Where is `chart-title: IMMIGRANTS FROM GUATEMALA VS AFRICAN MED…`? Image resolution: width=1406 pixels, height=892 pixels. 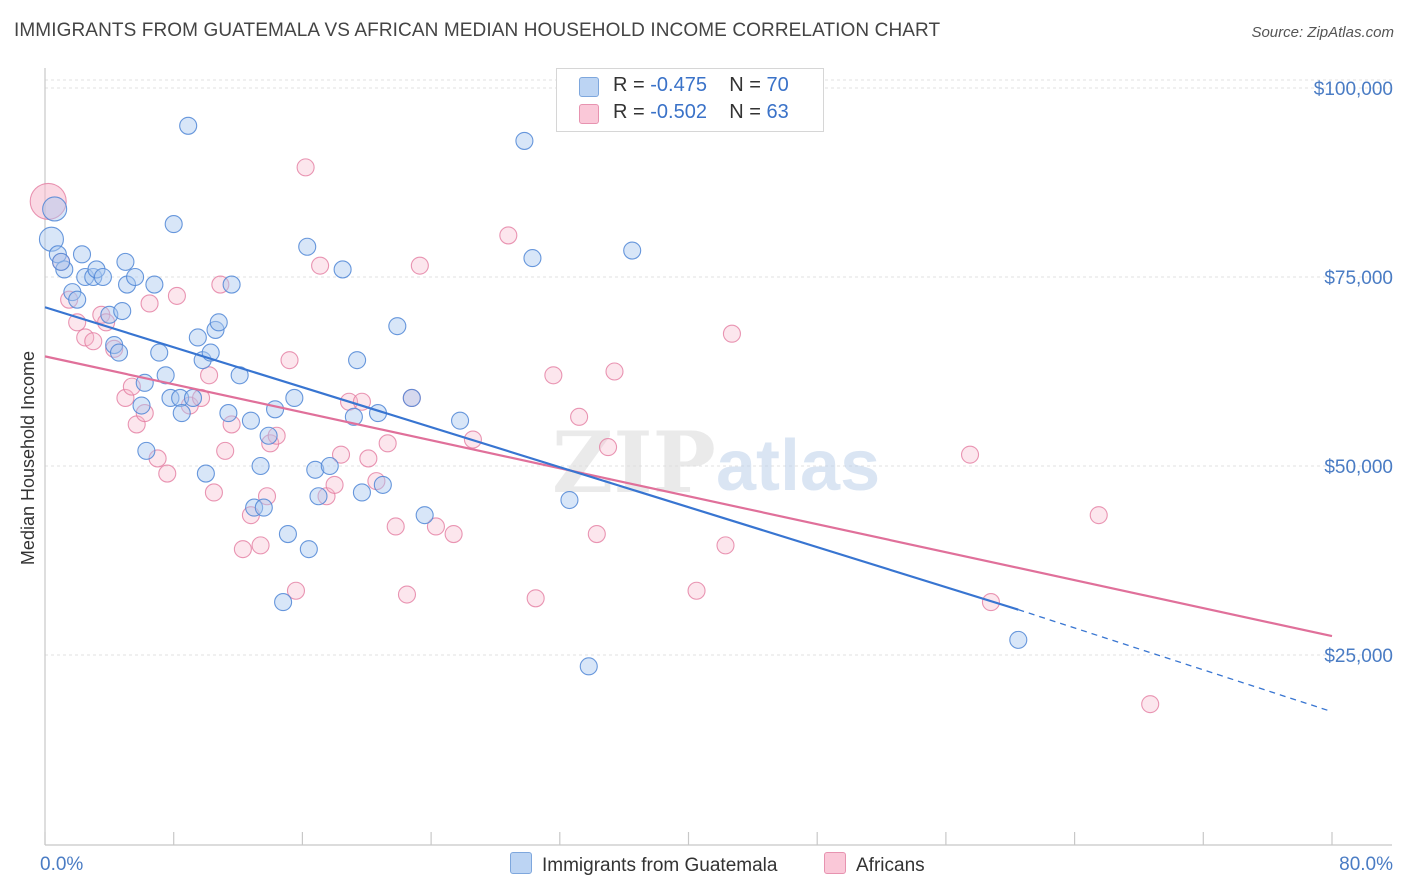
chart-title: IMMIGRANTS FROM GUATEMALA VS AFRICAN MED… is located at coordinates (477, 30).